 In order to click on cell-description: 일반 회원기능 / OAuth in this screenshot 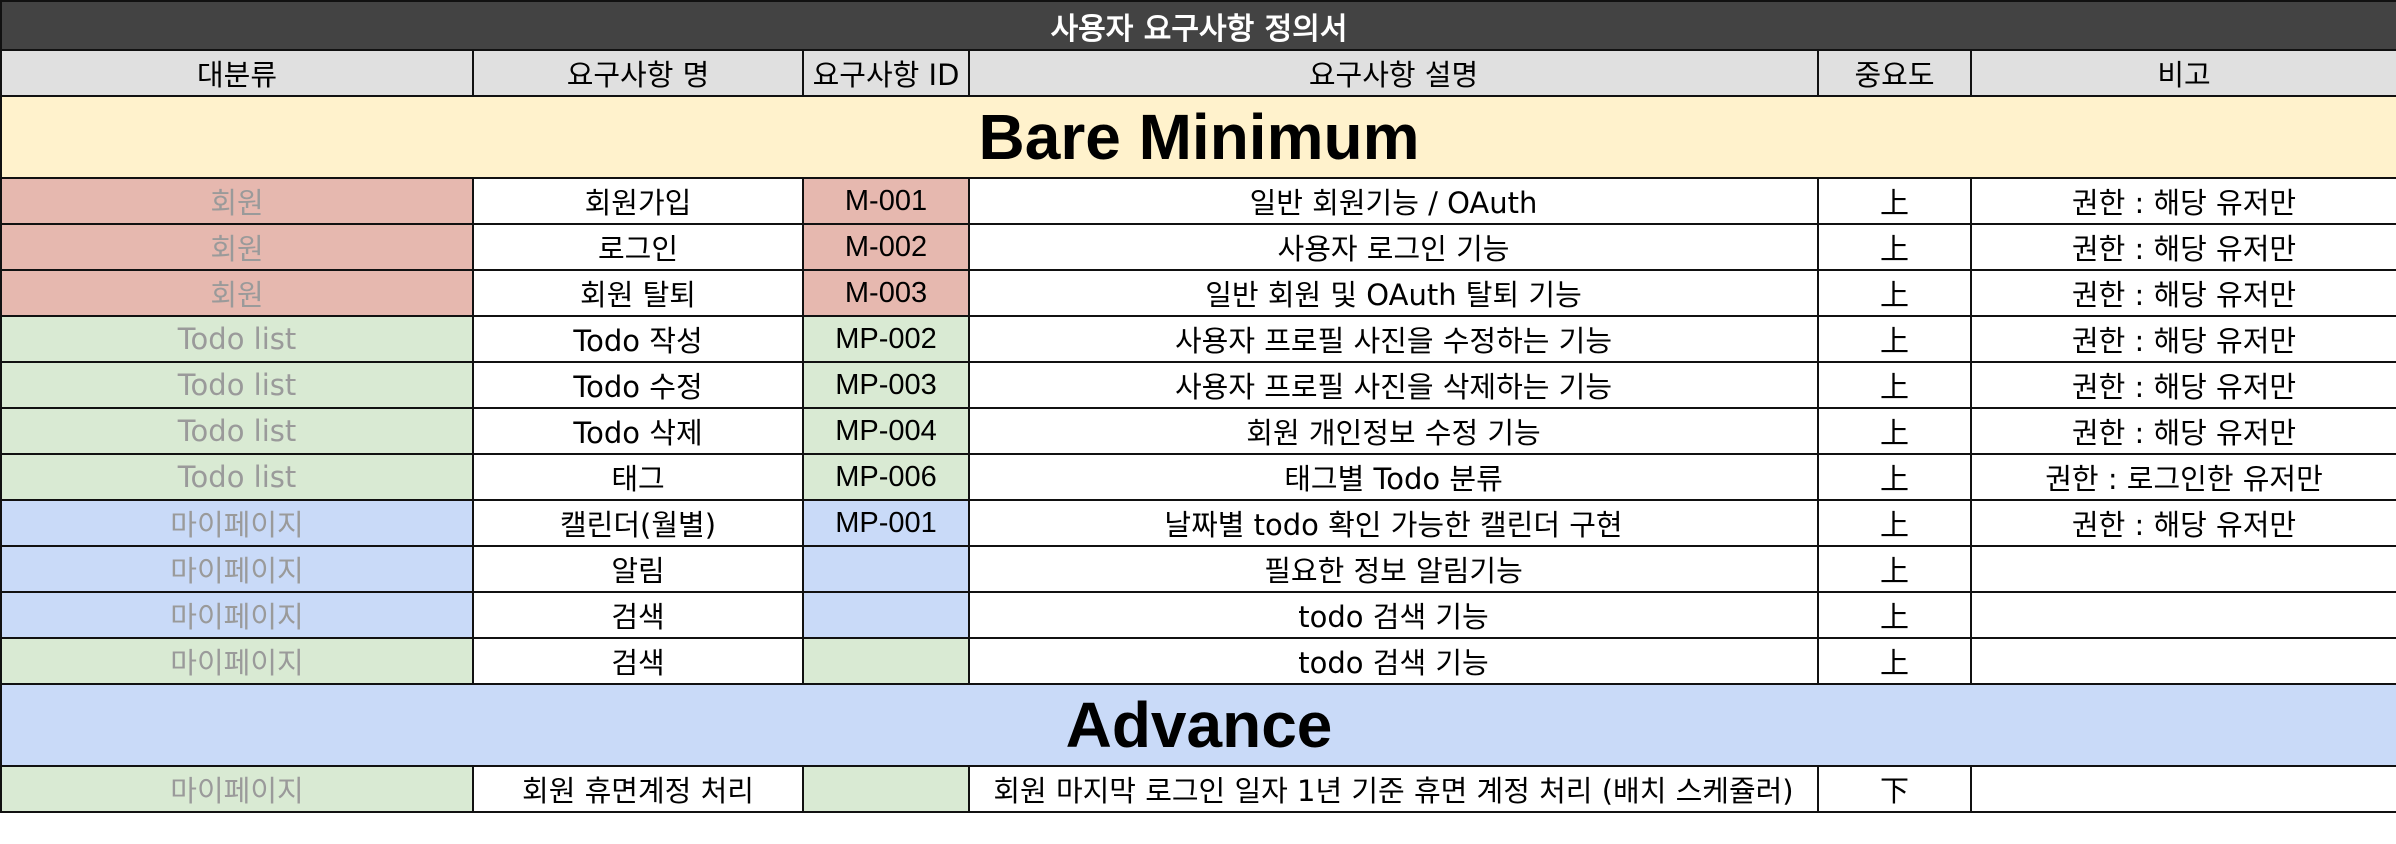, I will do `click(1393, 201)`.